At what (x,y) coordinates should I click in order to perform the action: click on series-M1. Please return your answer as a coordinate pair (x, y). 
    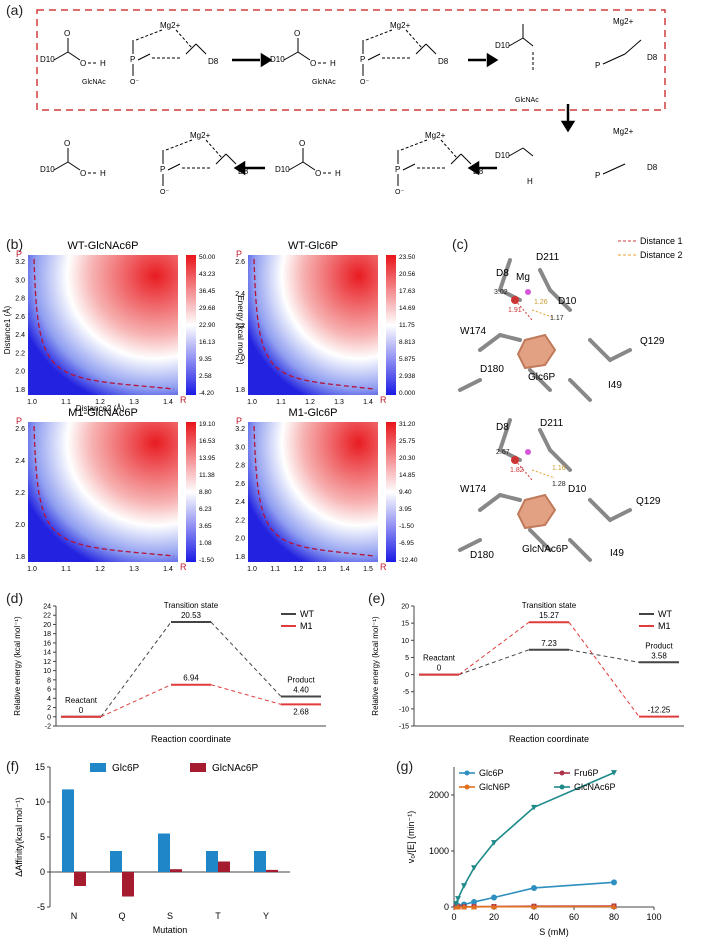
    Looking at the image, I should click on (549, 669).